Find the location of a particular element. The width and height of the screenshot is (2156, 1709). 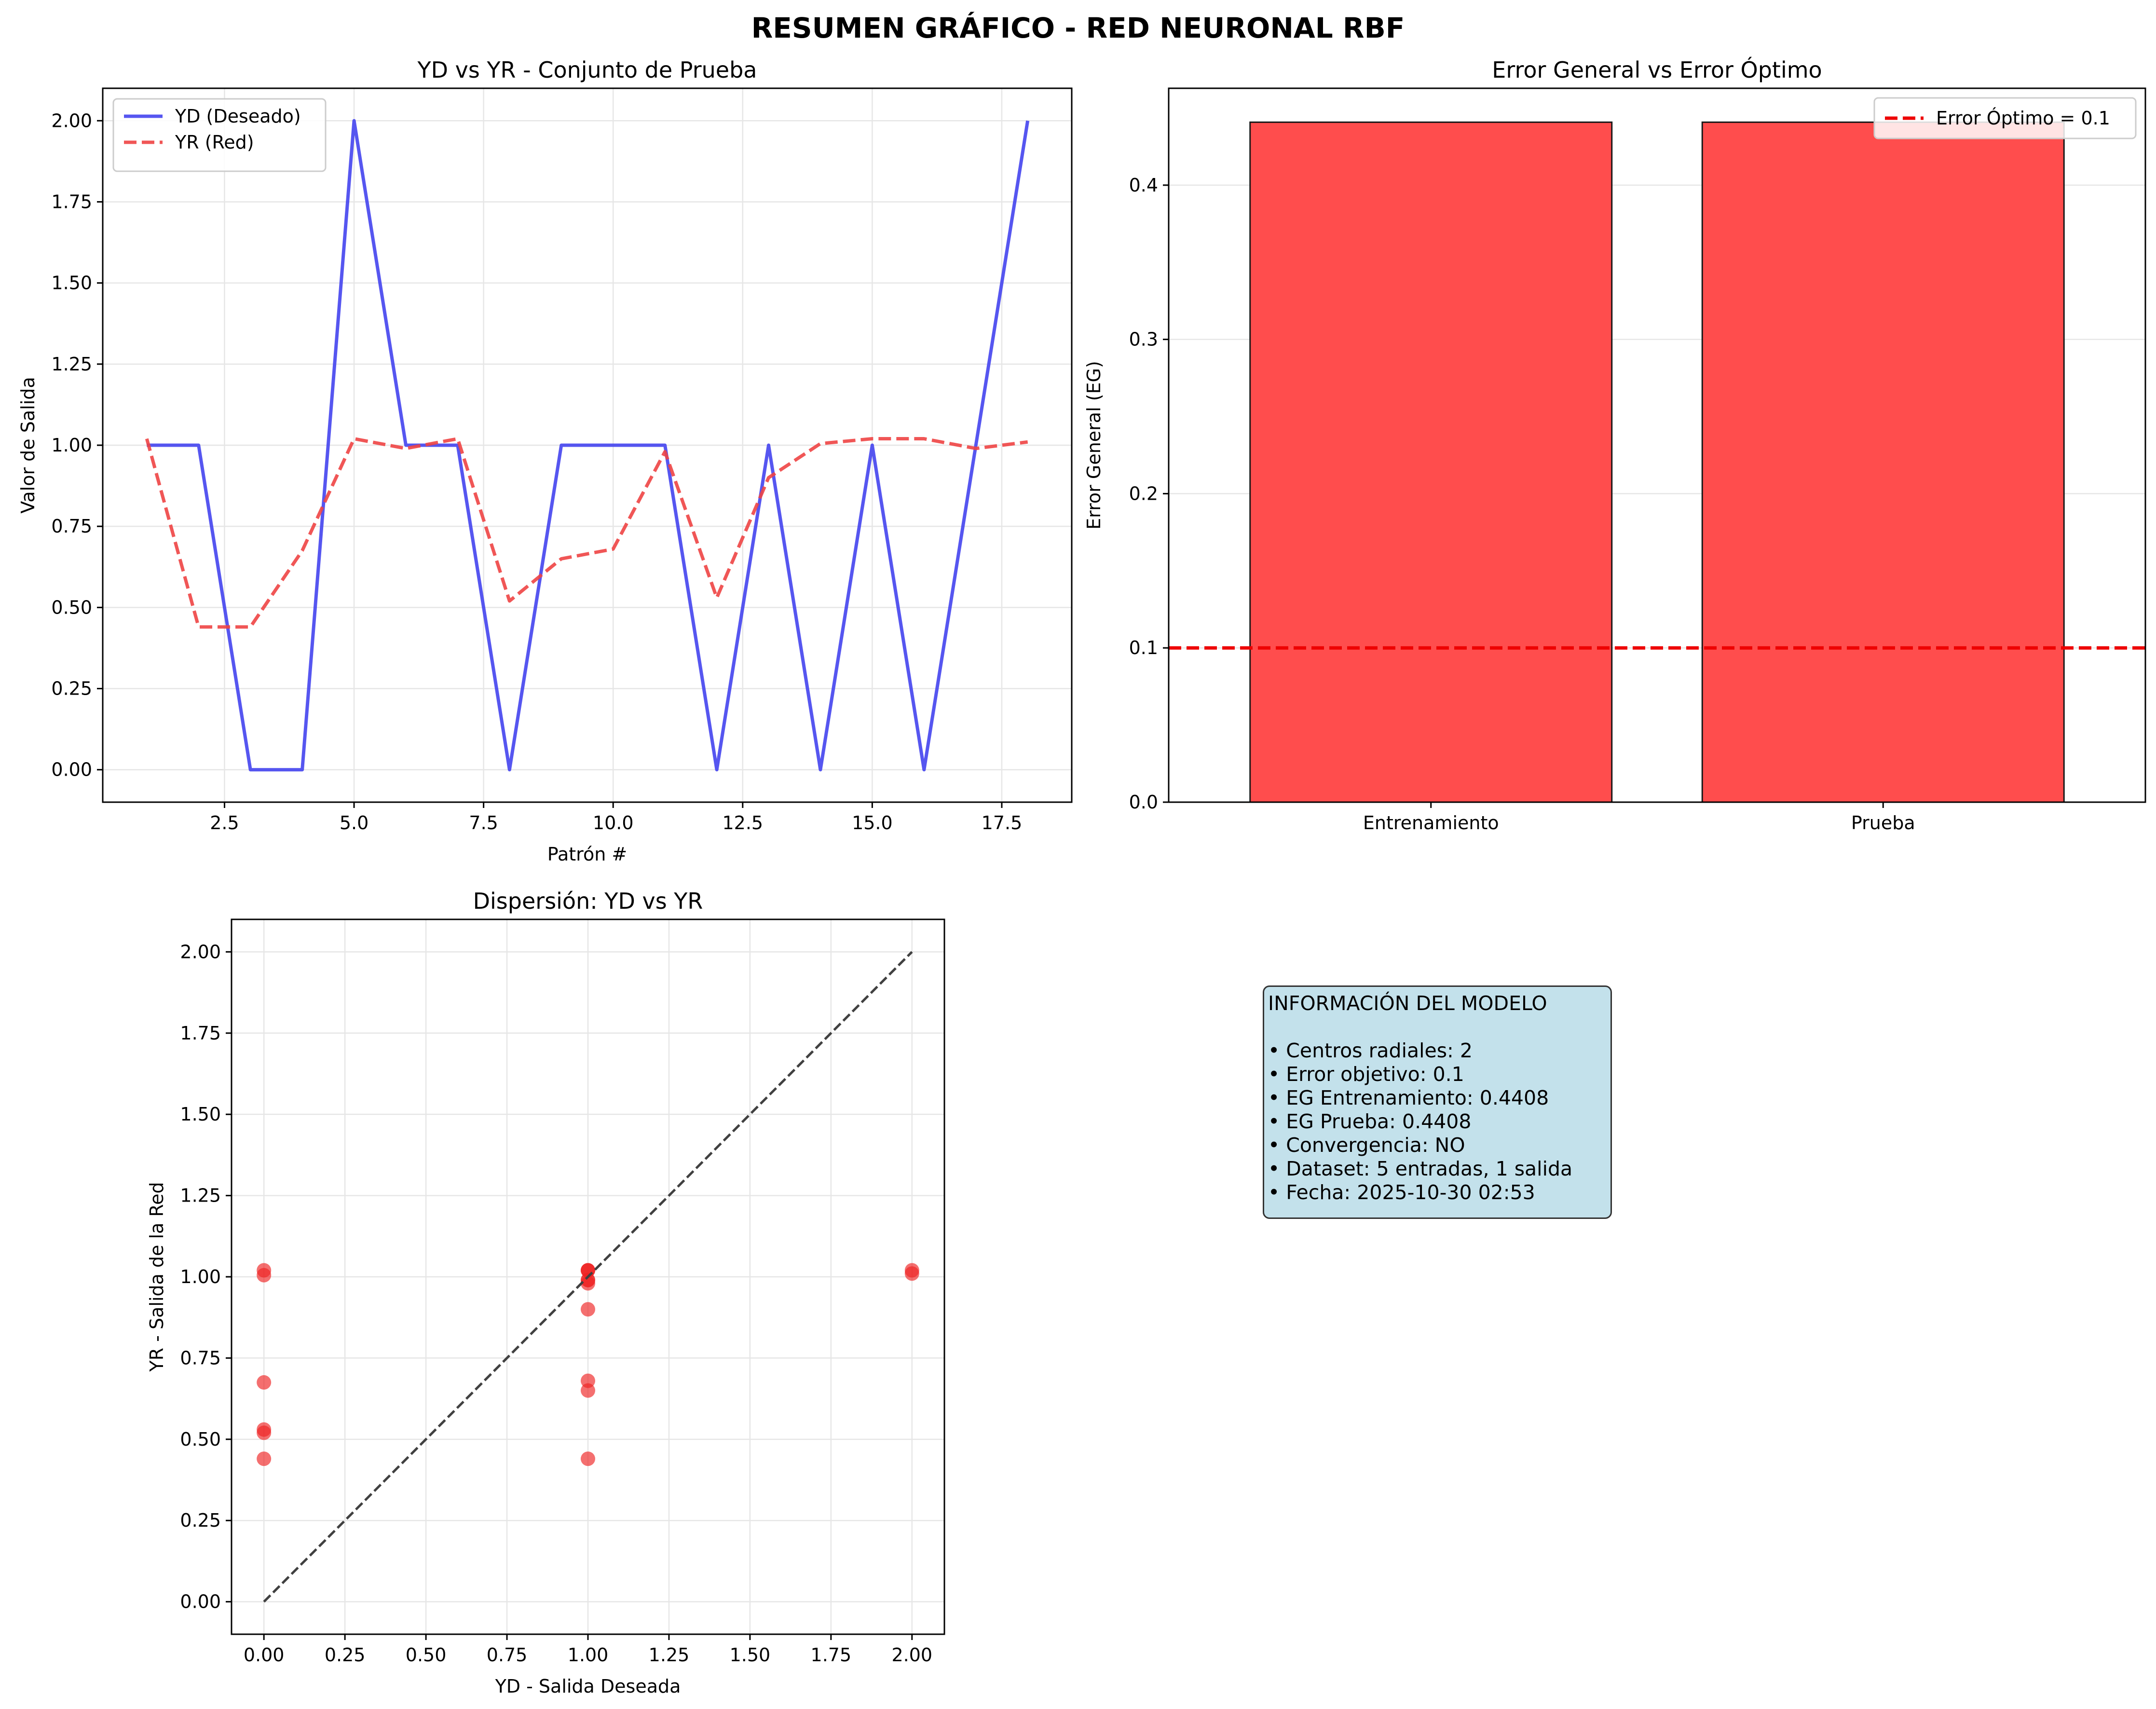

x-tick-label: Entrenamiento is located at coordinates (1431, 823).